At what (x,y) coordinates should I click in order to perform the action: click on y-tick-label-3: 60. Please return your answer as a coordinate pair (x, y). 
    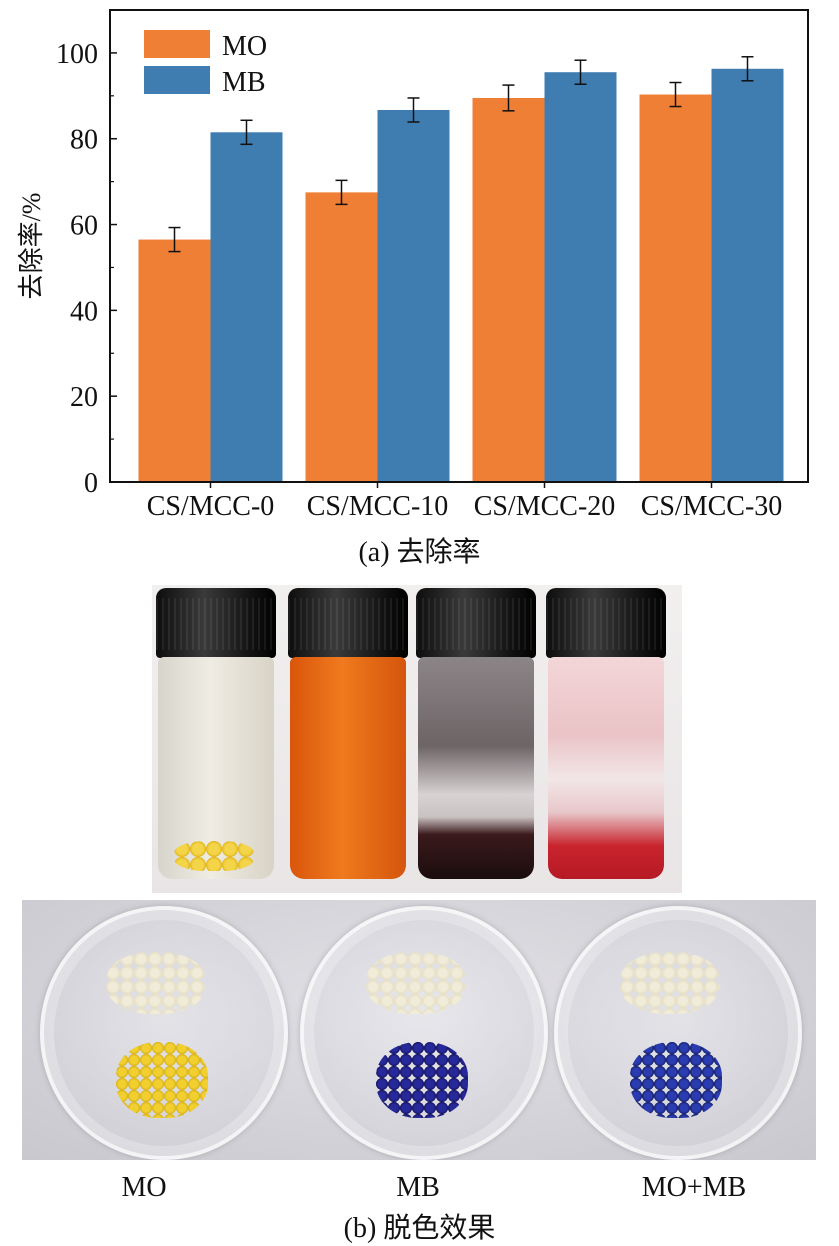
    Looking at the image, I should click on (84, 226).